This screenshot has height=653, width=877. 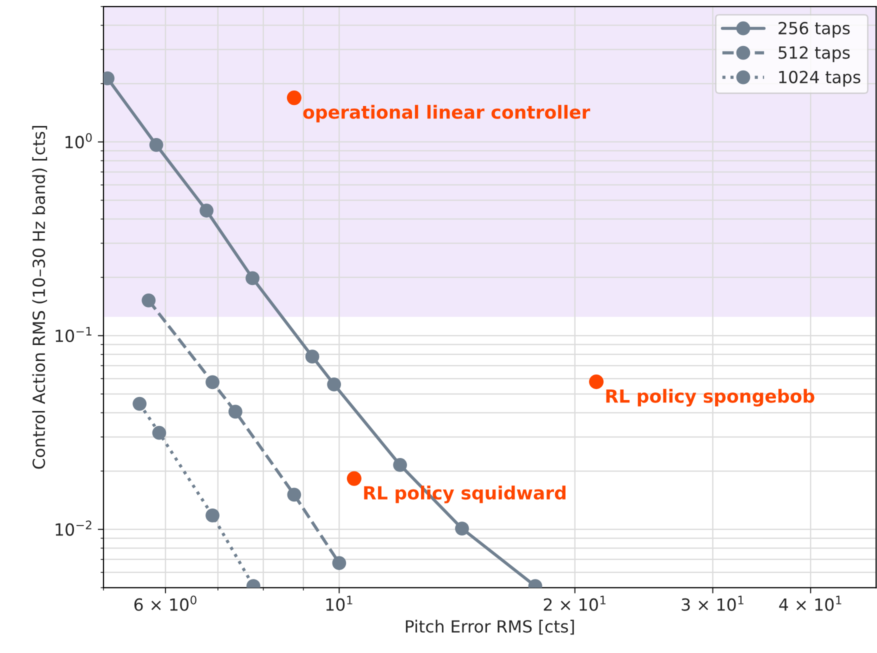 What do you see at coordinates (814, 54) in the screenshot?
I see `legend-label: 512 taps` at bounding box center [814, 54].